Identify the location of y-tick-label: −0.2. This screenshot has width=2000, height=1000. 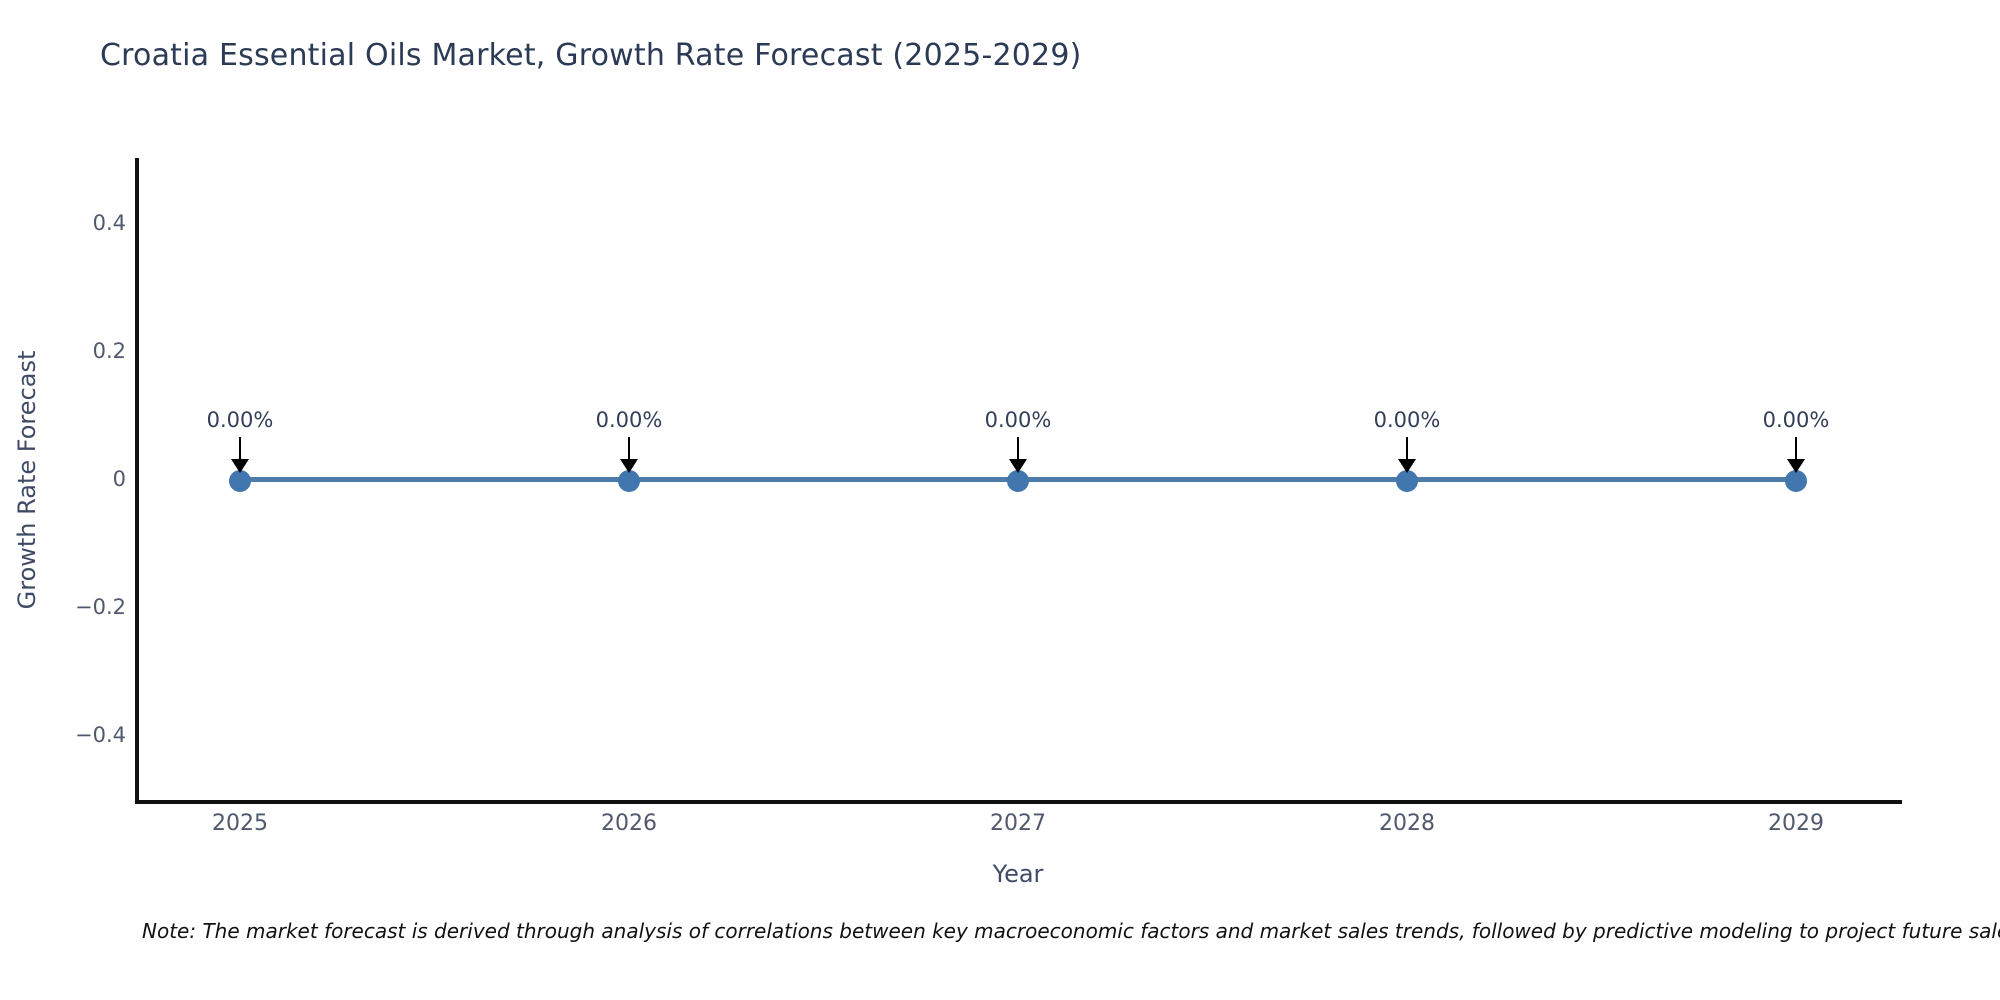
(100, 607).